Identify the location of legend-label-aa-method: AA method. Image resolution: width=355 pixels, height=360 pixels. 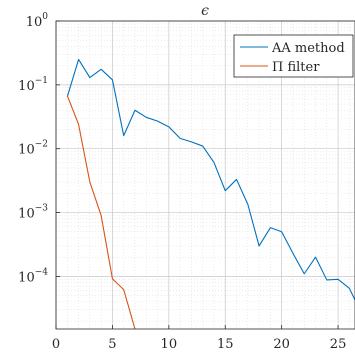
(308, 48).